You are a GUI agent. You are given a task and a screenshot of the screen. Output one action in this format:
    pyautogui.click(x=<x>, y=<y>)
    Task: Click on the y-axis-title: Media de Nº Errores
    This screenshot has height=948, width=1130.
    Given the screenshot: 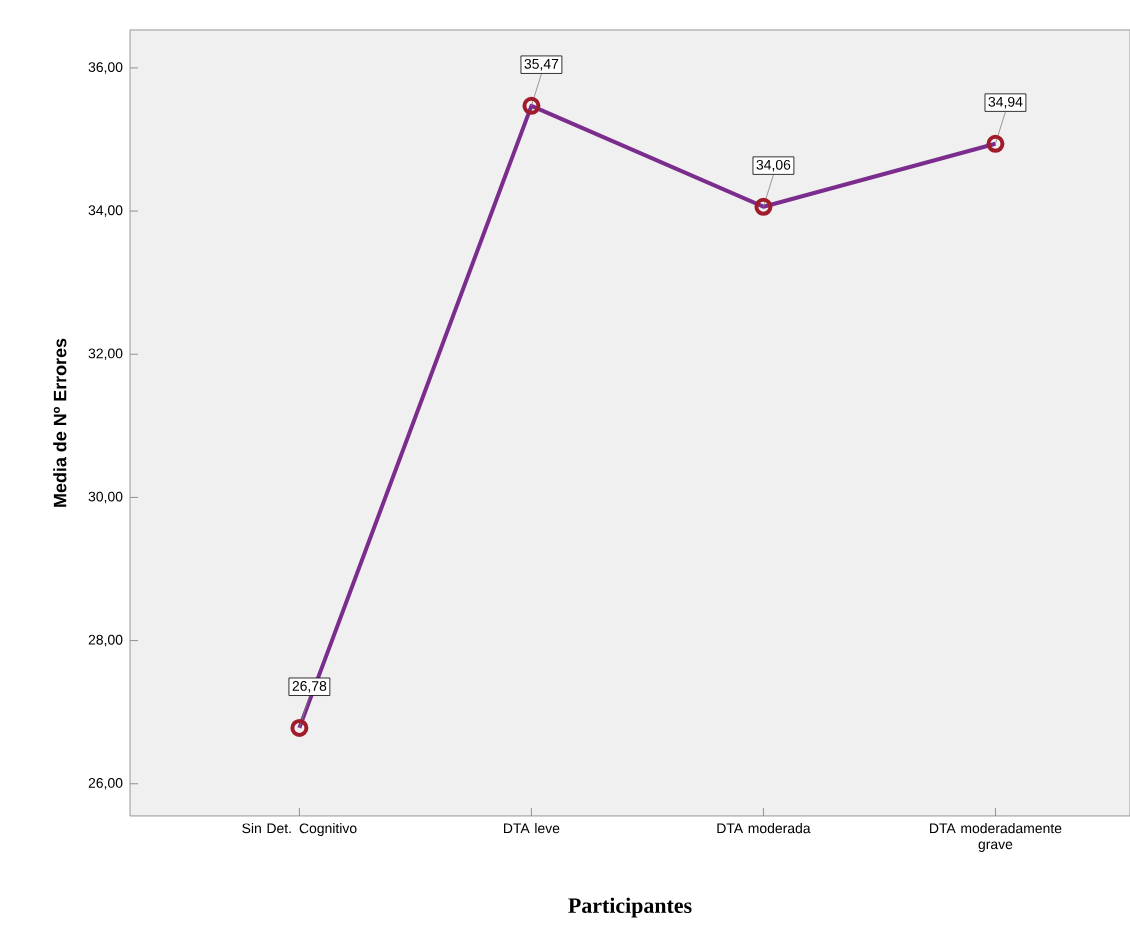 What is the action you would take?
    pyautogui.click(x=60, y=422)
    